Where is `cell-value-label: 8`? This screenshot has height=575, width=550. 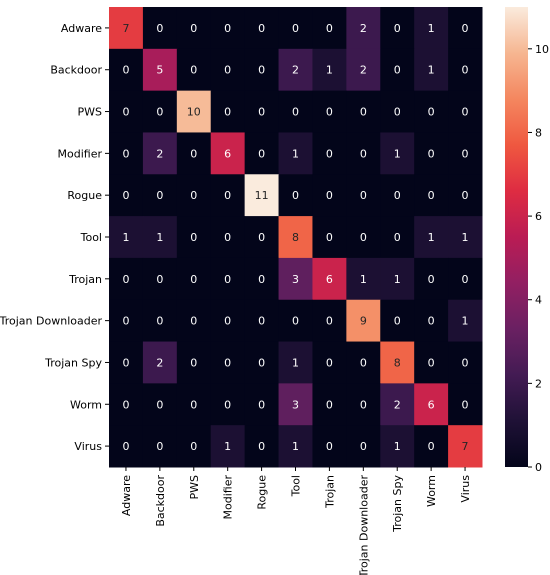 cell-value-label: 8 is located at coordinates (397, 362).